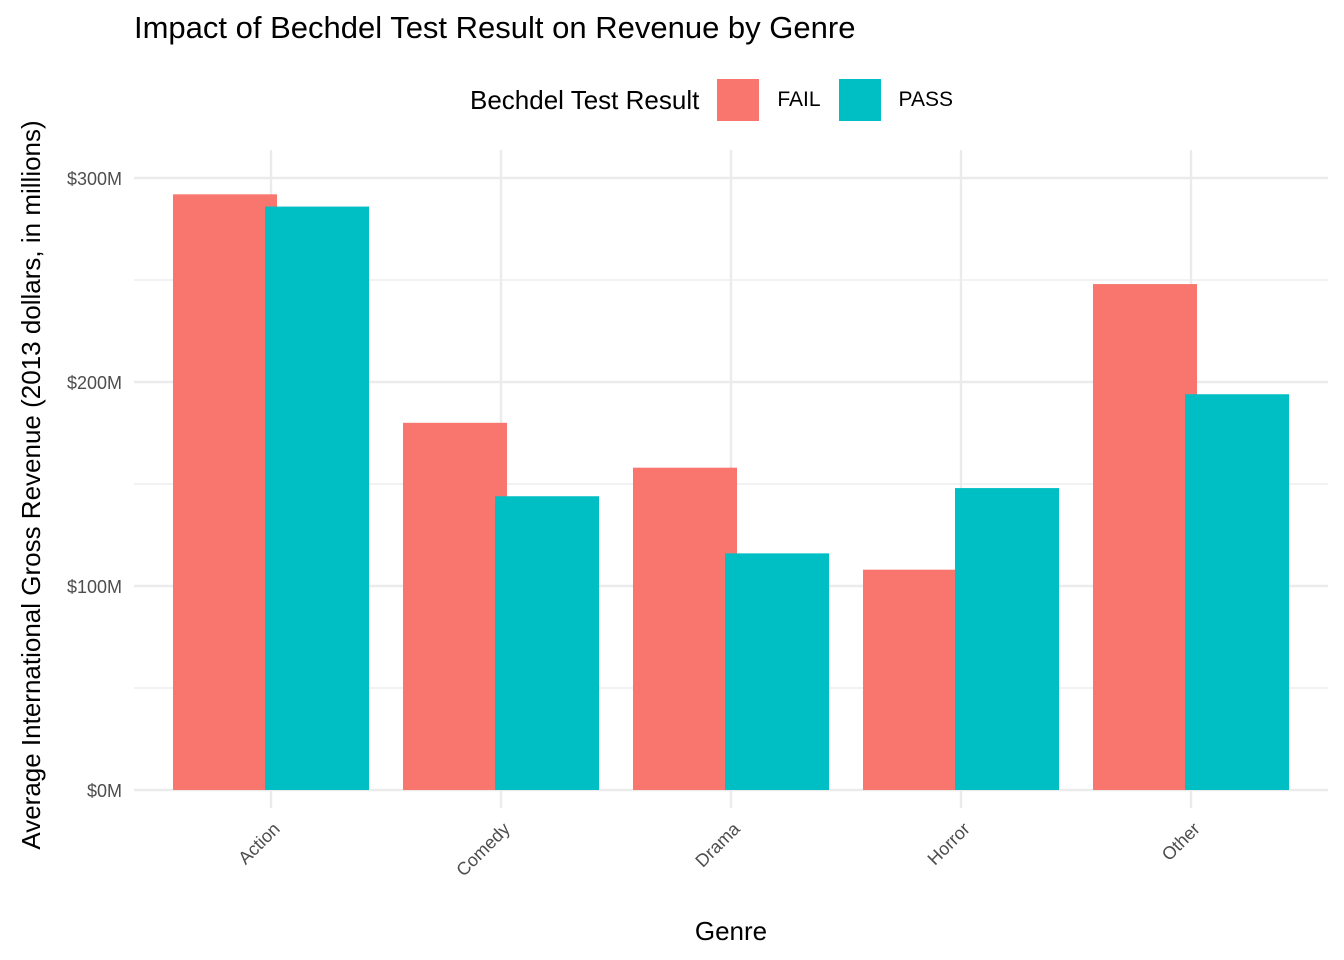 The height and width of the screenshot is (960, 1344). Describe the element at coordinates (769, 100) in the screenshot. I see `legend-item-fail: FAIL` at that location.